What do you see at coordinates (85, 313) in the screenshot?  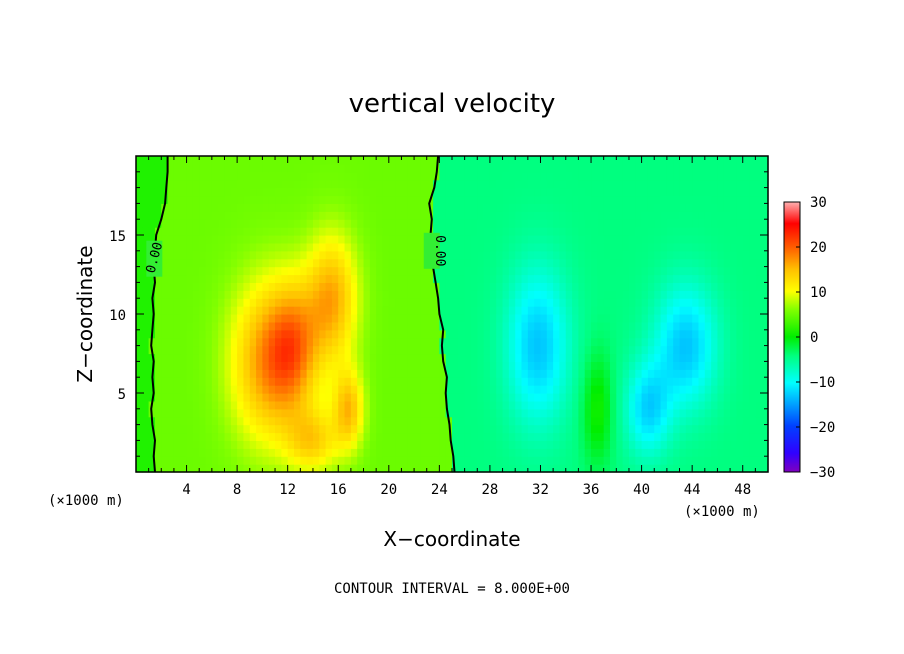 I see `y-axis-label: Z−coordinate` at bounding box center [85, 313].